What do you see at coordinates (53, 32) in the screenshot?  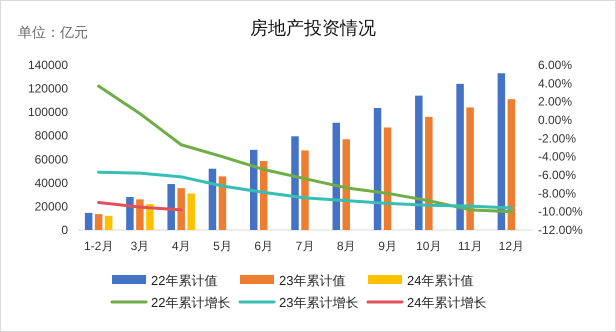 I see `text: 单位：亿元` at bounding box center [53, 32].